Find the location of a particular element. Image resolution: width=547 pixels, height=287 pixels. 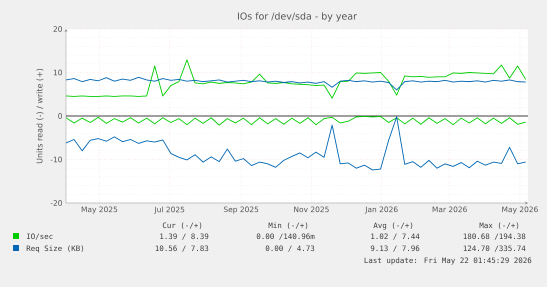

chart-title: IOs for /dev/sda - by year is located at coordinates (297, 17).